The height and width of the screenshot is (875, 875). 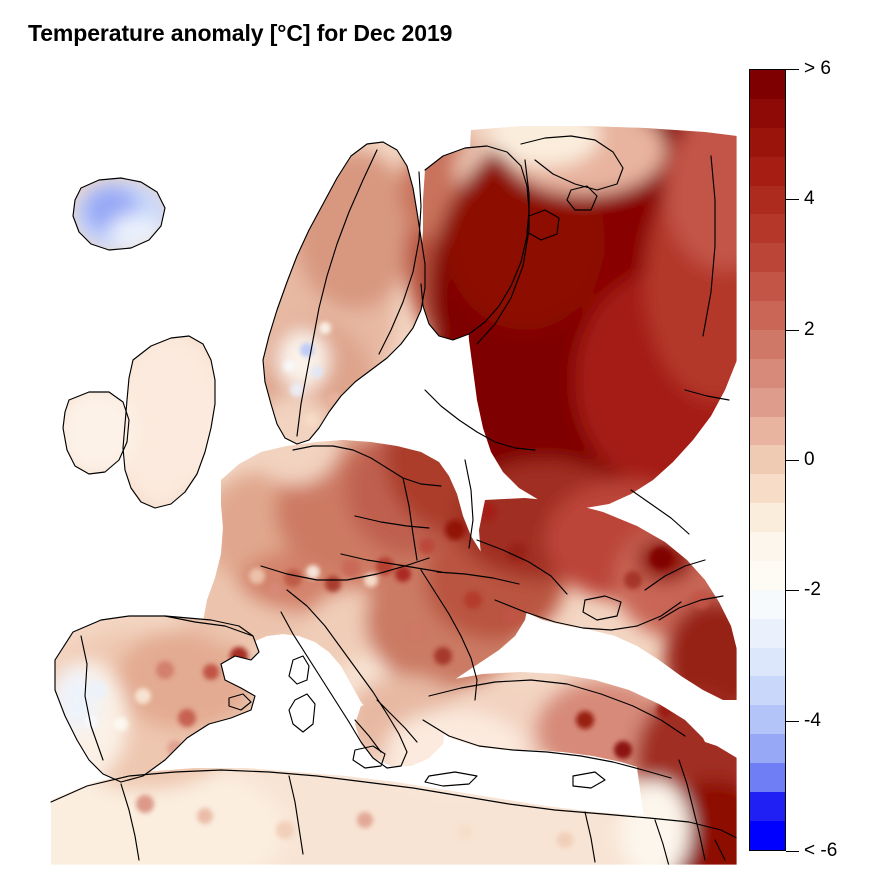 I want to click on colorbar-tick-label: 0, so click(x=809, y=459).